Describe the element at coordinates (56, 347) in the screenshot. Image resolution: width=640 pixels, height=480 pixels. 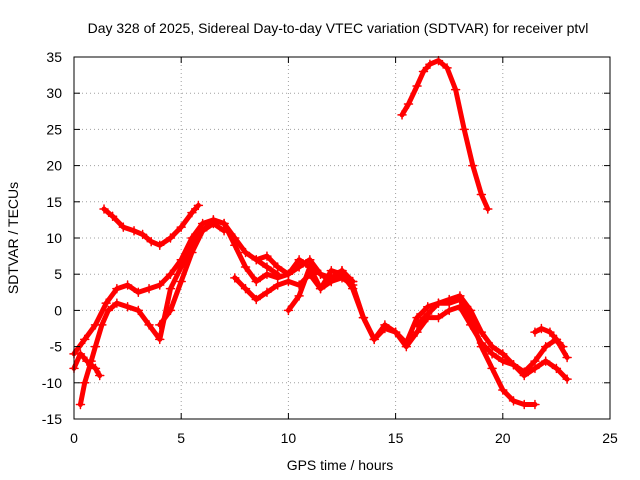
I see `y-tick-label: -5` at that location.